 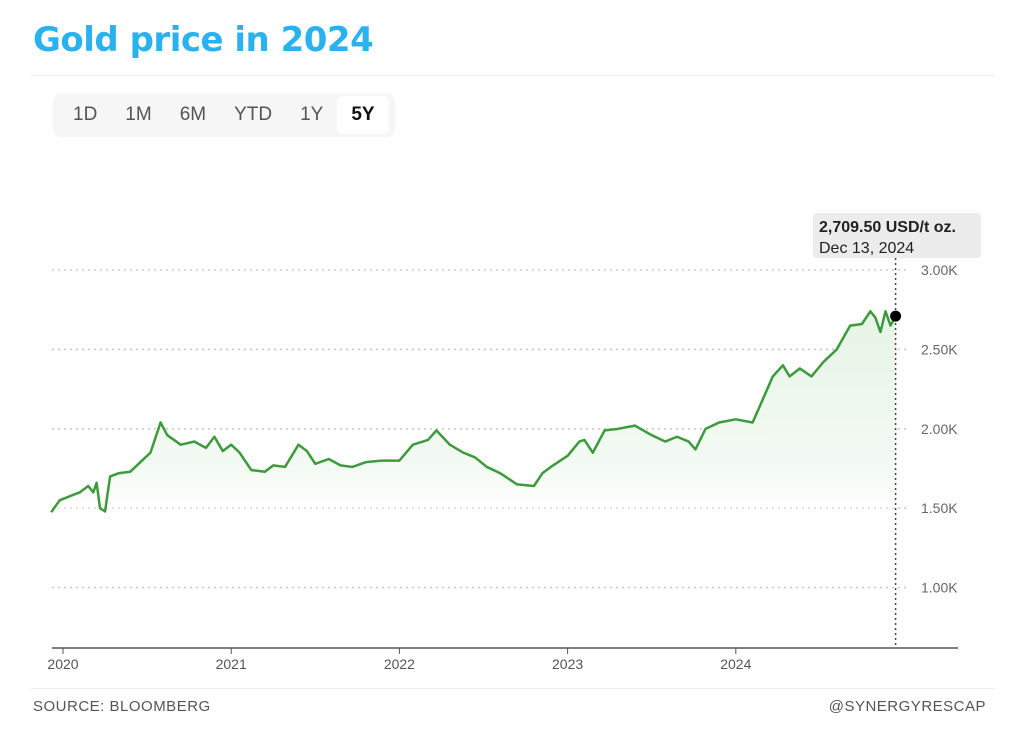 I want to click on page-title: Gold price in 2024, so click(x=203, y=40).